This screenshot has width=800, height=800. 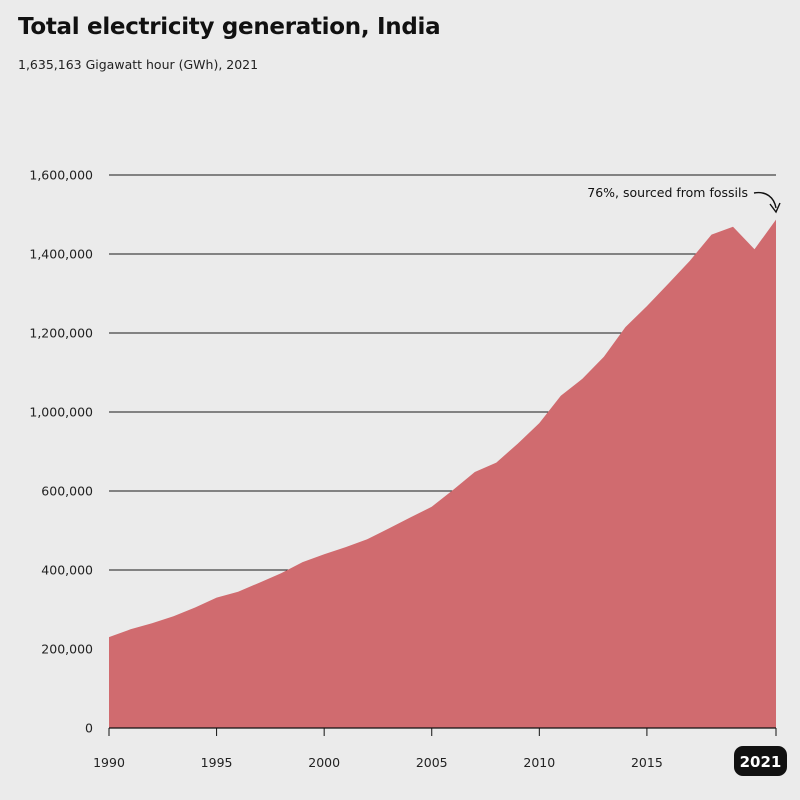 I want to click on highlight-year-label: 2021, so click(x=761, y=762).